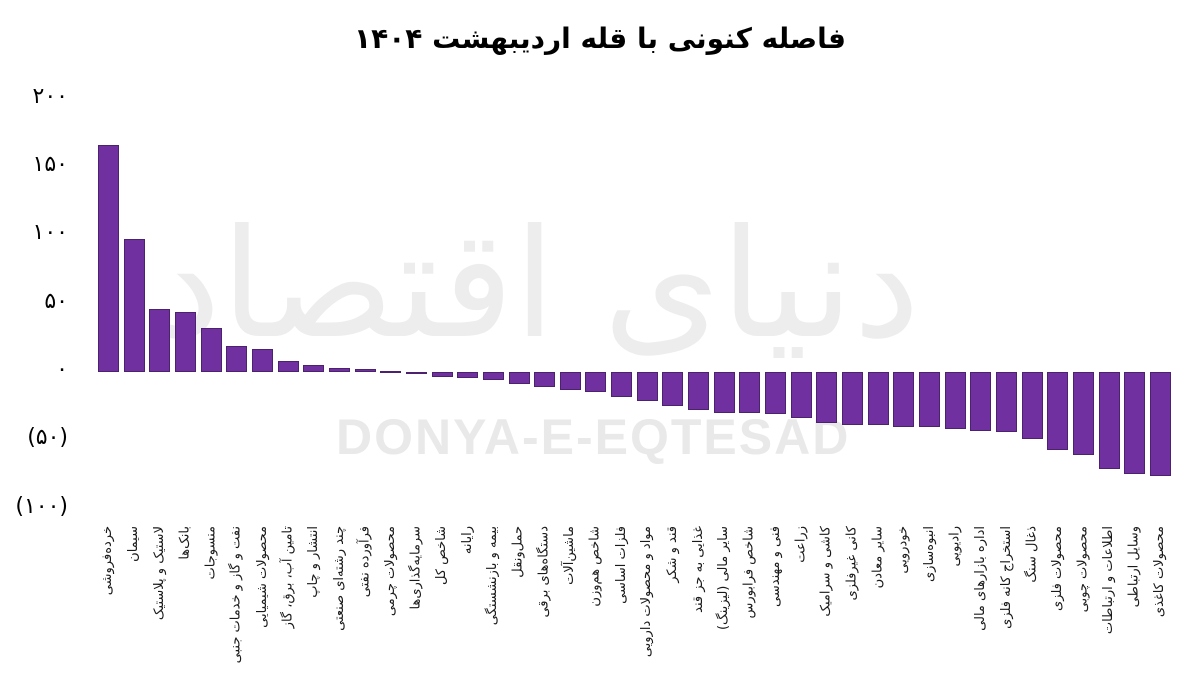  What do you see at coordinates (672, 554) in the screenshot?
I see `x-axis-label-22: قند و شکر` at bounding box center [672, 554].